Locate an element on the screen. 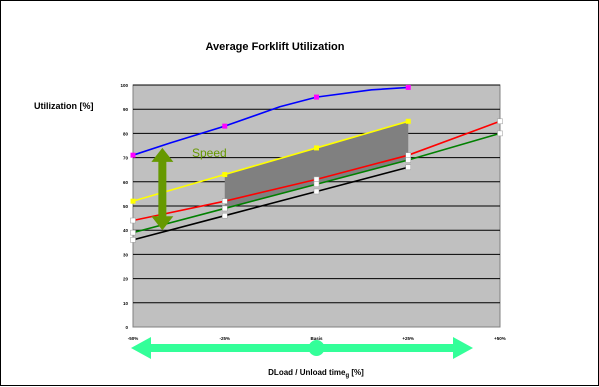 The width and height of the screenshot is (599, 387). speed-arrow-shaft is located at coordinates (162, 189).